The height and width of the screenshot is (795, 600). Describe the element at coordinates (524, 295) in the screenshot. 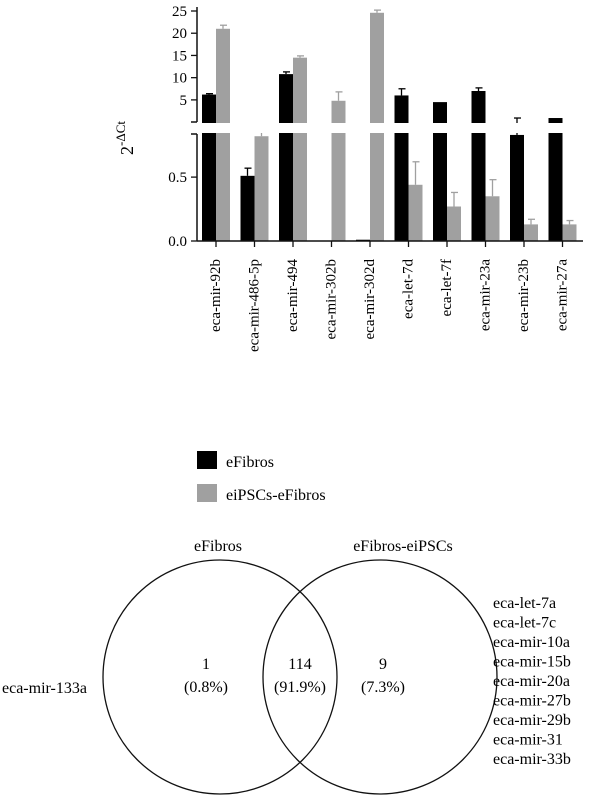

I see `x-category-label: eca-mir-23b` at that location.